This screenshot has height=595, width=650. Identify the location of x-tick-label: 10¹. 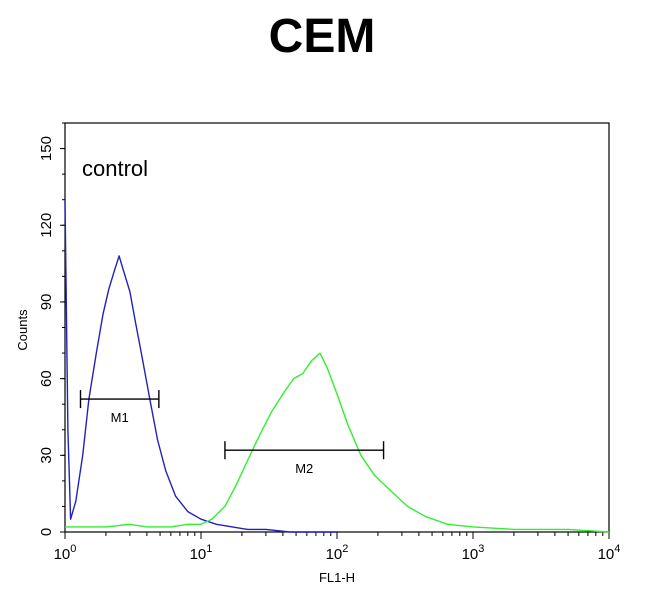
(201, 553).